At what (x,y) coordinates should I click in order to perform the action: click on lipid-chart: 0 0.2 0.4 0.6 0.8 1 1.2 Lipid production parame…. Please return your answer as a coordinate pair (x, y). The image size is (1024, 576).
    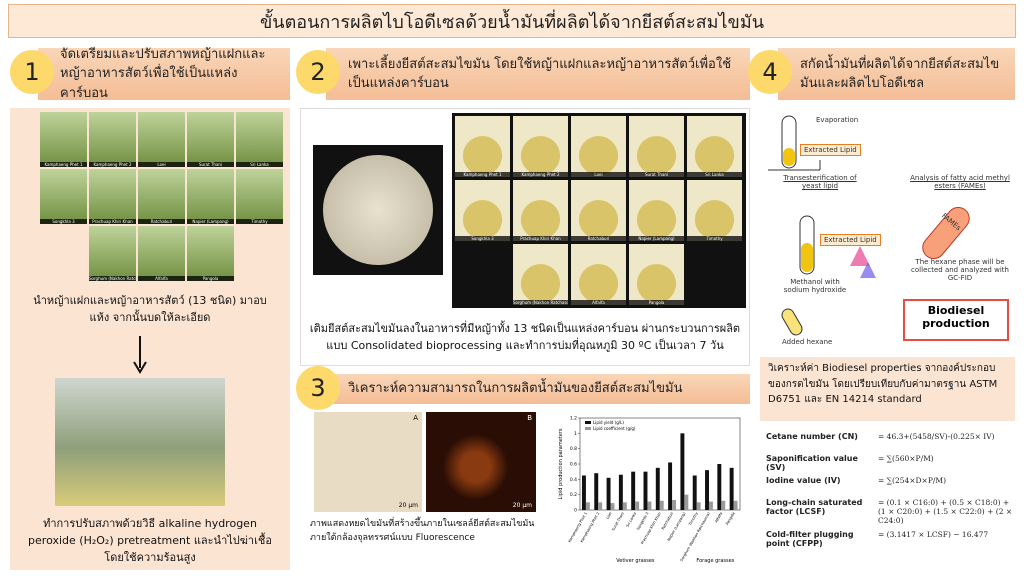
    Looking at the image, I should click on (648, 490).